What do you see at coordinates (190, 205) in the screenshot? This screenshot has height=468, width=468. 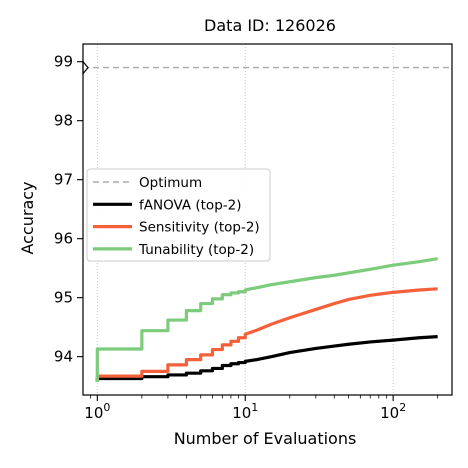 I see `legend-label-1: fANOVA (top-2)` at bounding box center [190, 205].